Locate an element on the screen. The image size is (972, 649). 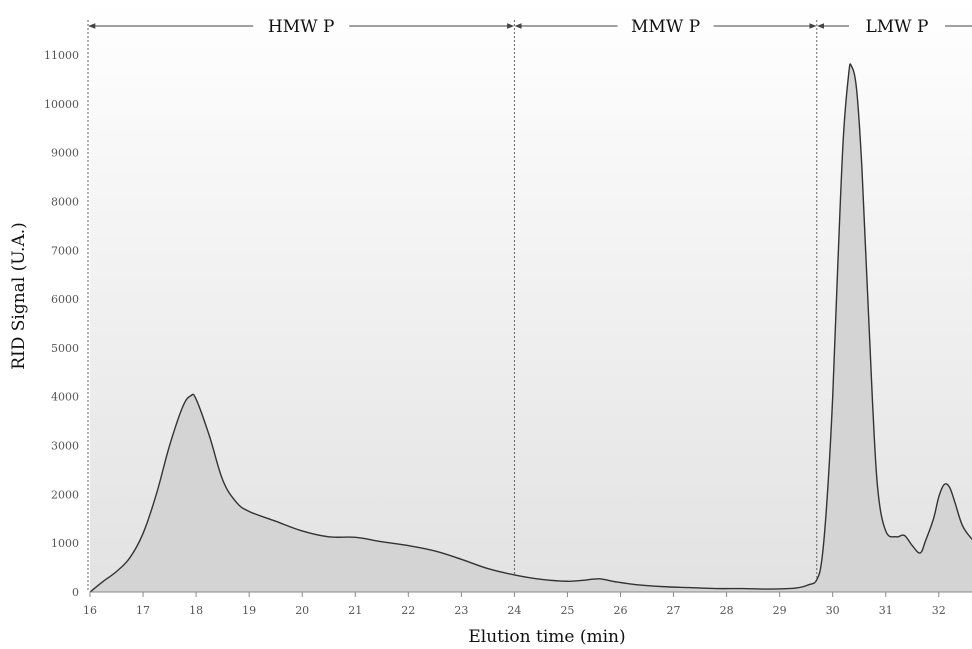
x-tick-label: 25 is located at coordinates (567, 610).